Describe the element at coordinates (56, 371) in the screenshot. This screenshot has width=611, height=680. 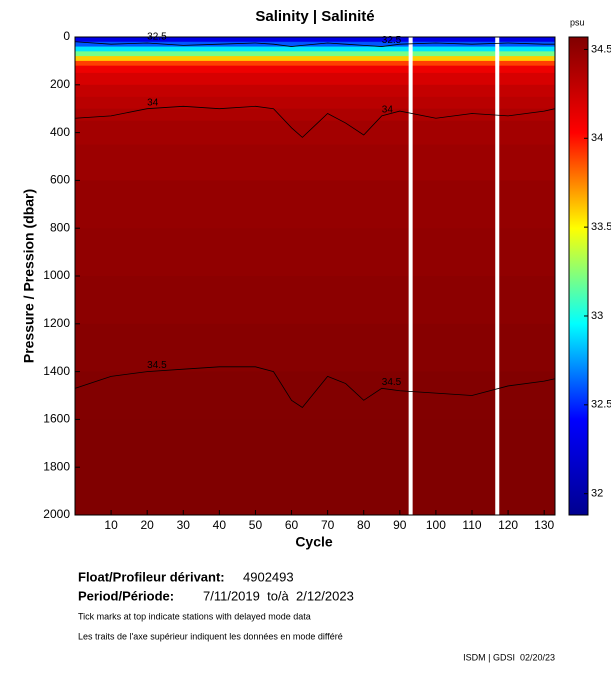
I see `y-tick-label: 1400` at that location.